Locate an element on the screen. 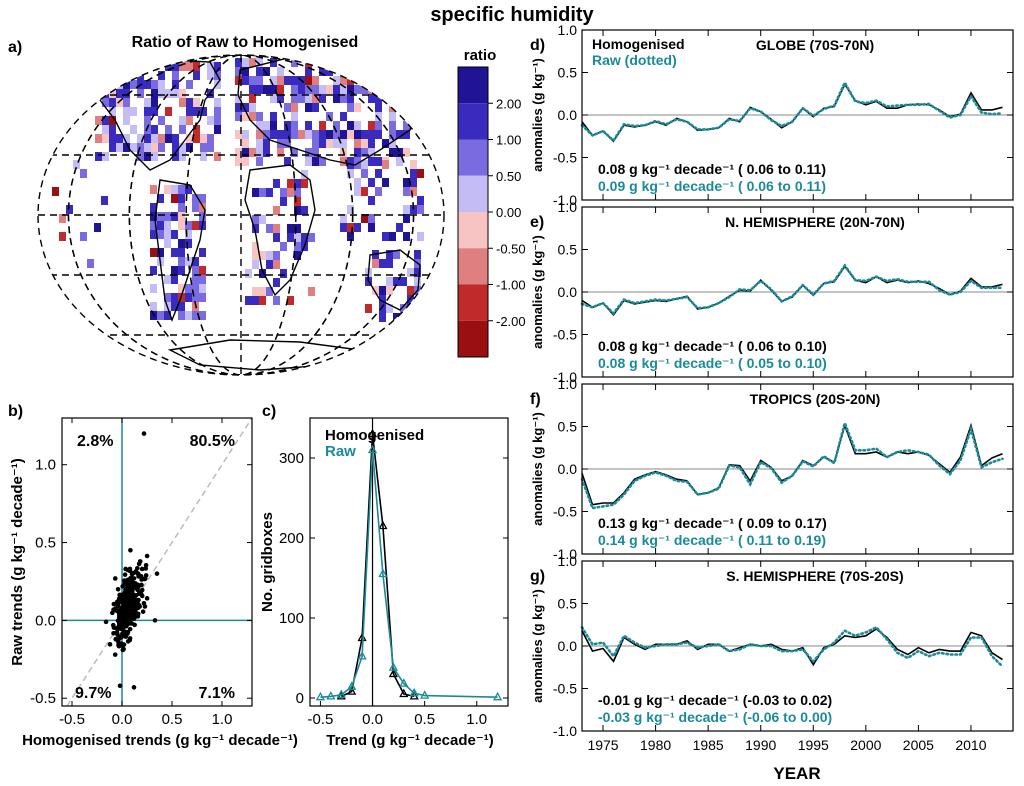  y-tick-label: -0.5 is located at coordinates (565, 158).